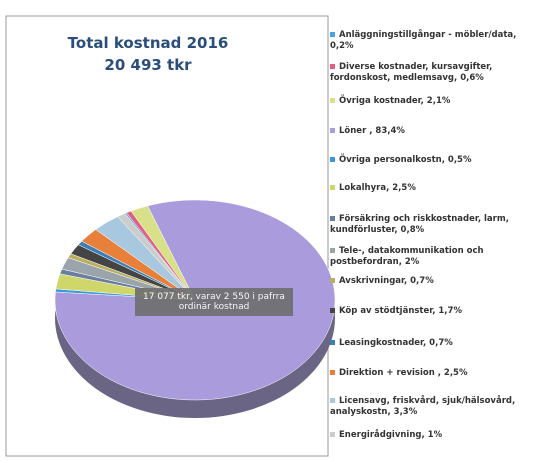 The height and width of the screenshot is (461, 544). What do you see at coordinates (391, 435) in the screenshot?
I see `legend-label: Energirådgivning, 1%` at bounding box center [391, 435].